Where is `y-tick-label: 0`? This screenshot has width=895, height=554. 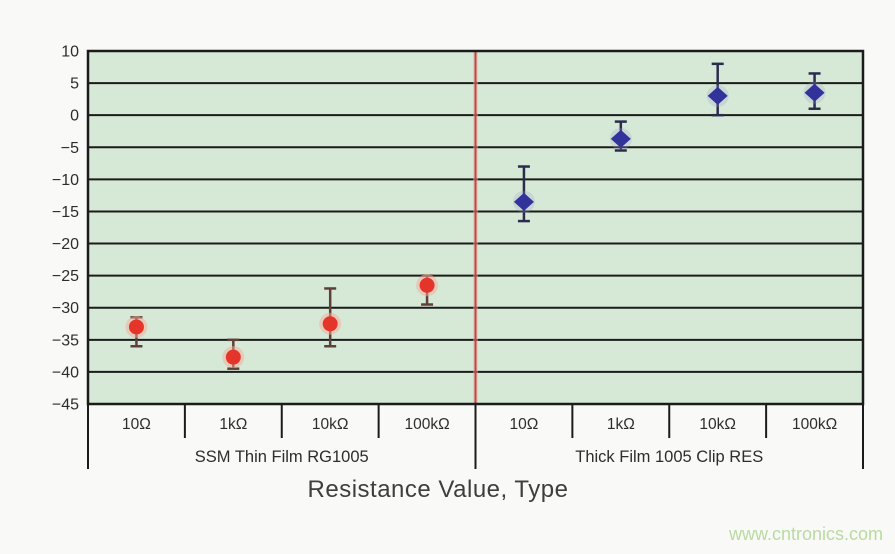 y-tick-label: 0 is located at coordinates (74, 116).